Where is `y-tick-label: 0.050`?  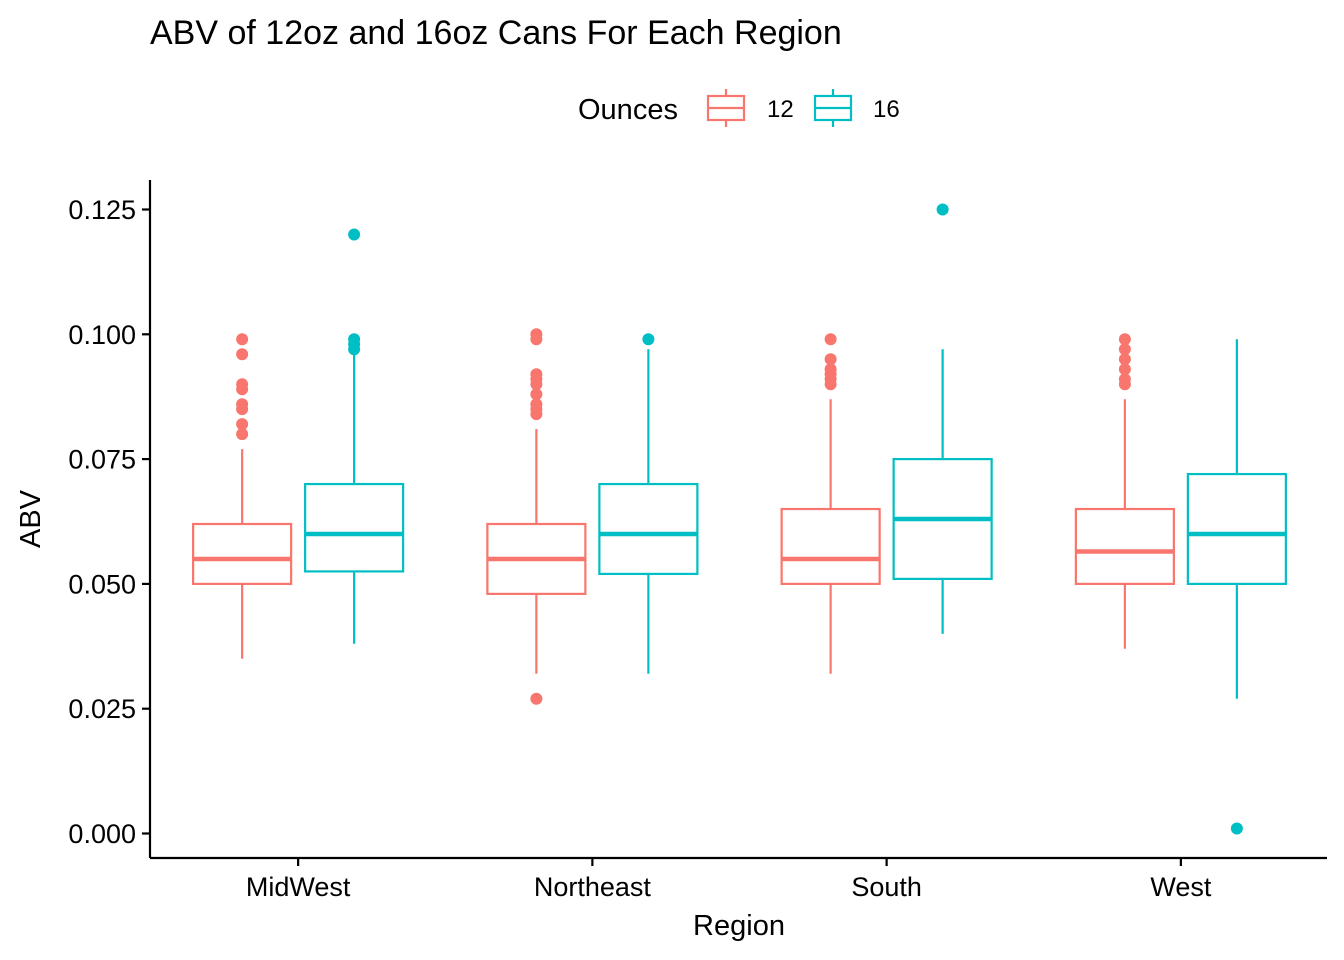 y-tick-label: 0.050 is located at coordinates (102, 584).